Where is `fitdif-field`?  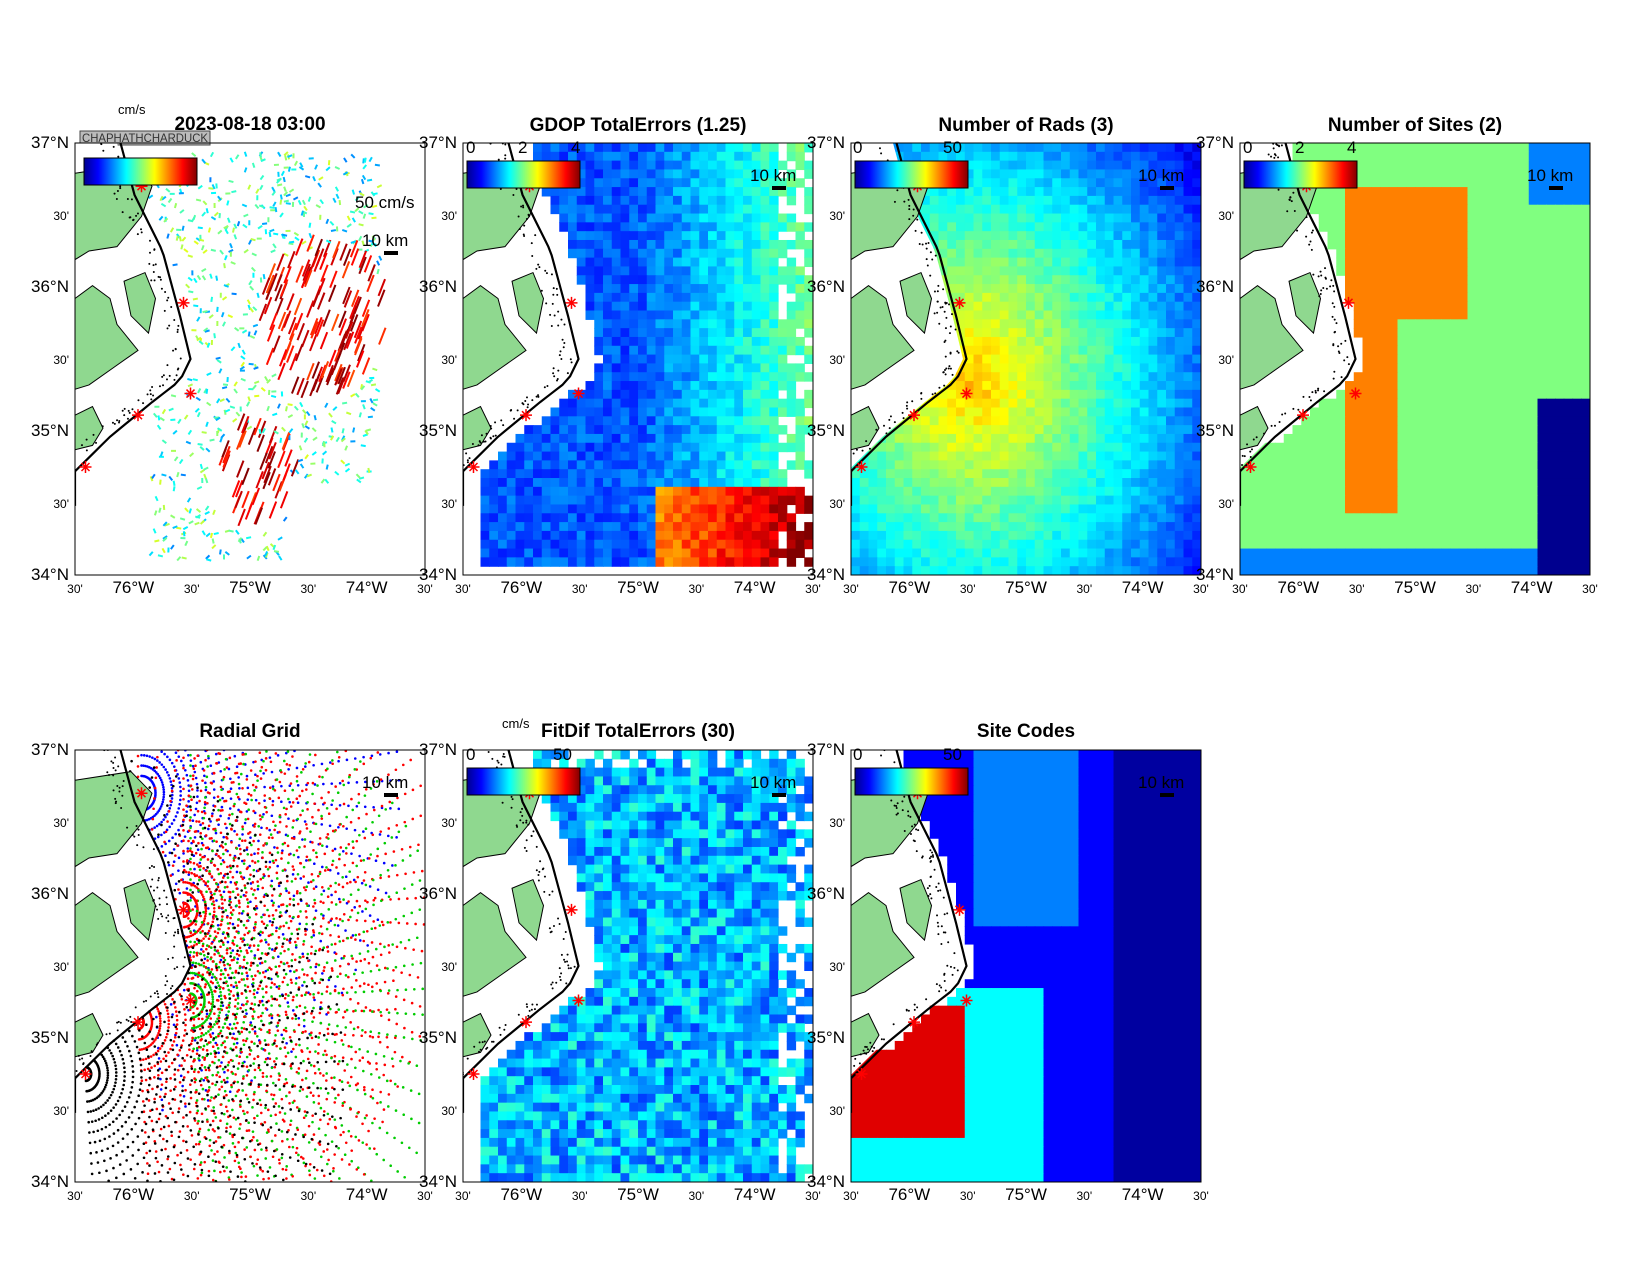 fitdif-field is located at coordinates (646, 966).